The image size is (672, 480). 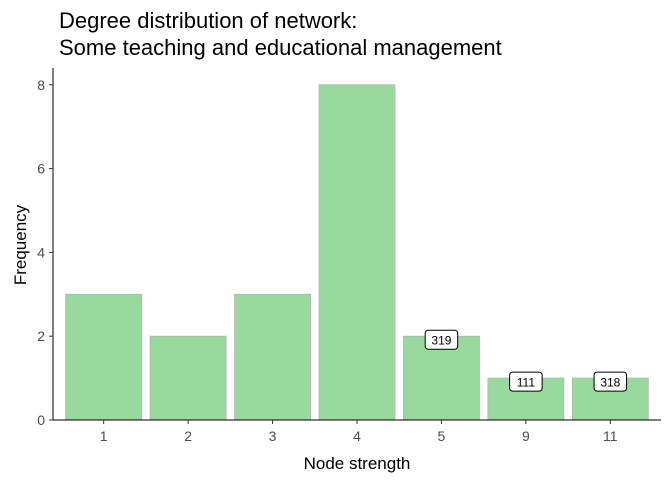 I want to click on y-tick-label: 8, so click(x=41, y=85).